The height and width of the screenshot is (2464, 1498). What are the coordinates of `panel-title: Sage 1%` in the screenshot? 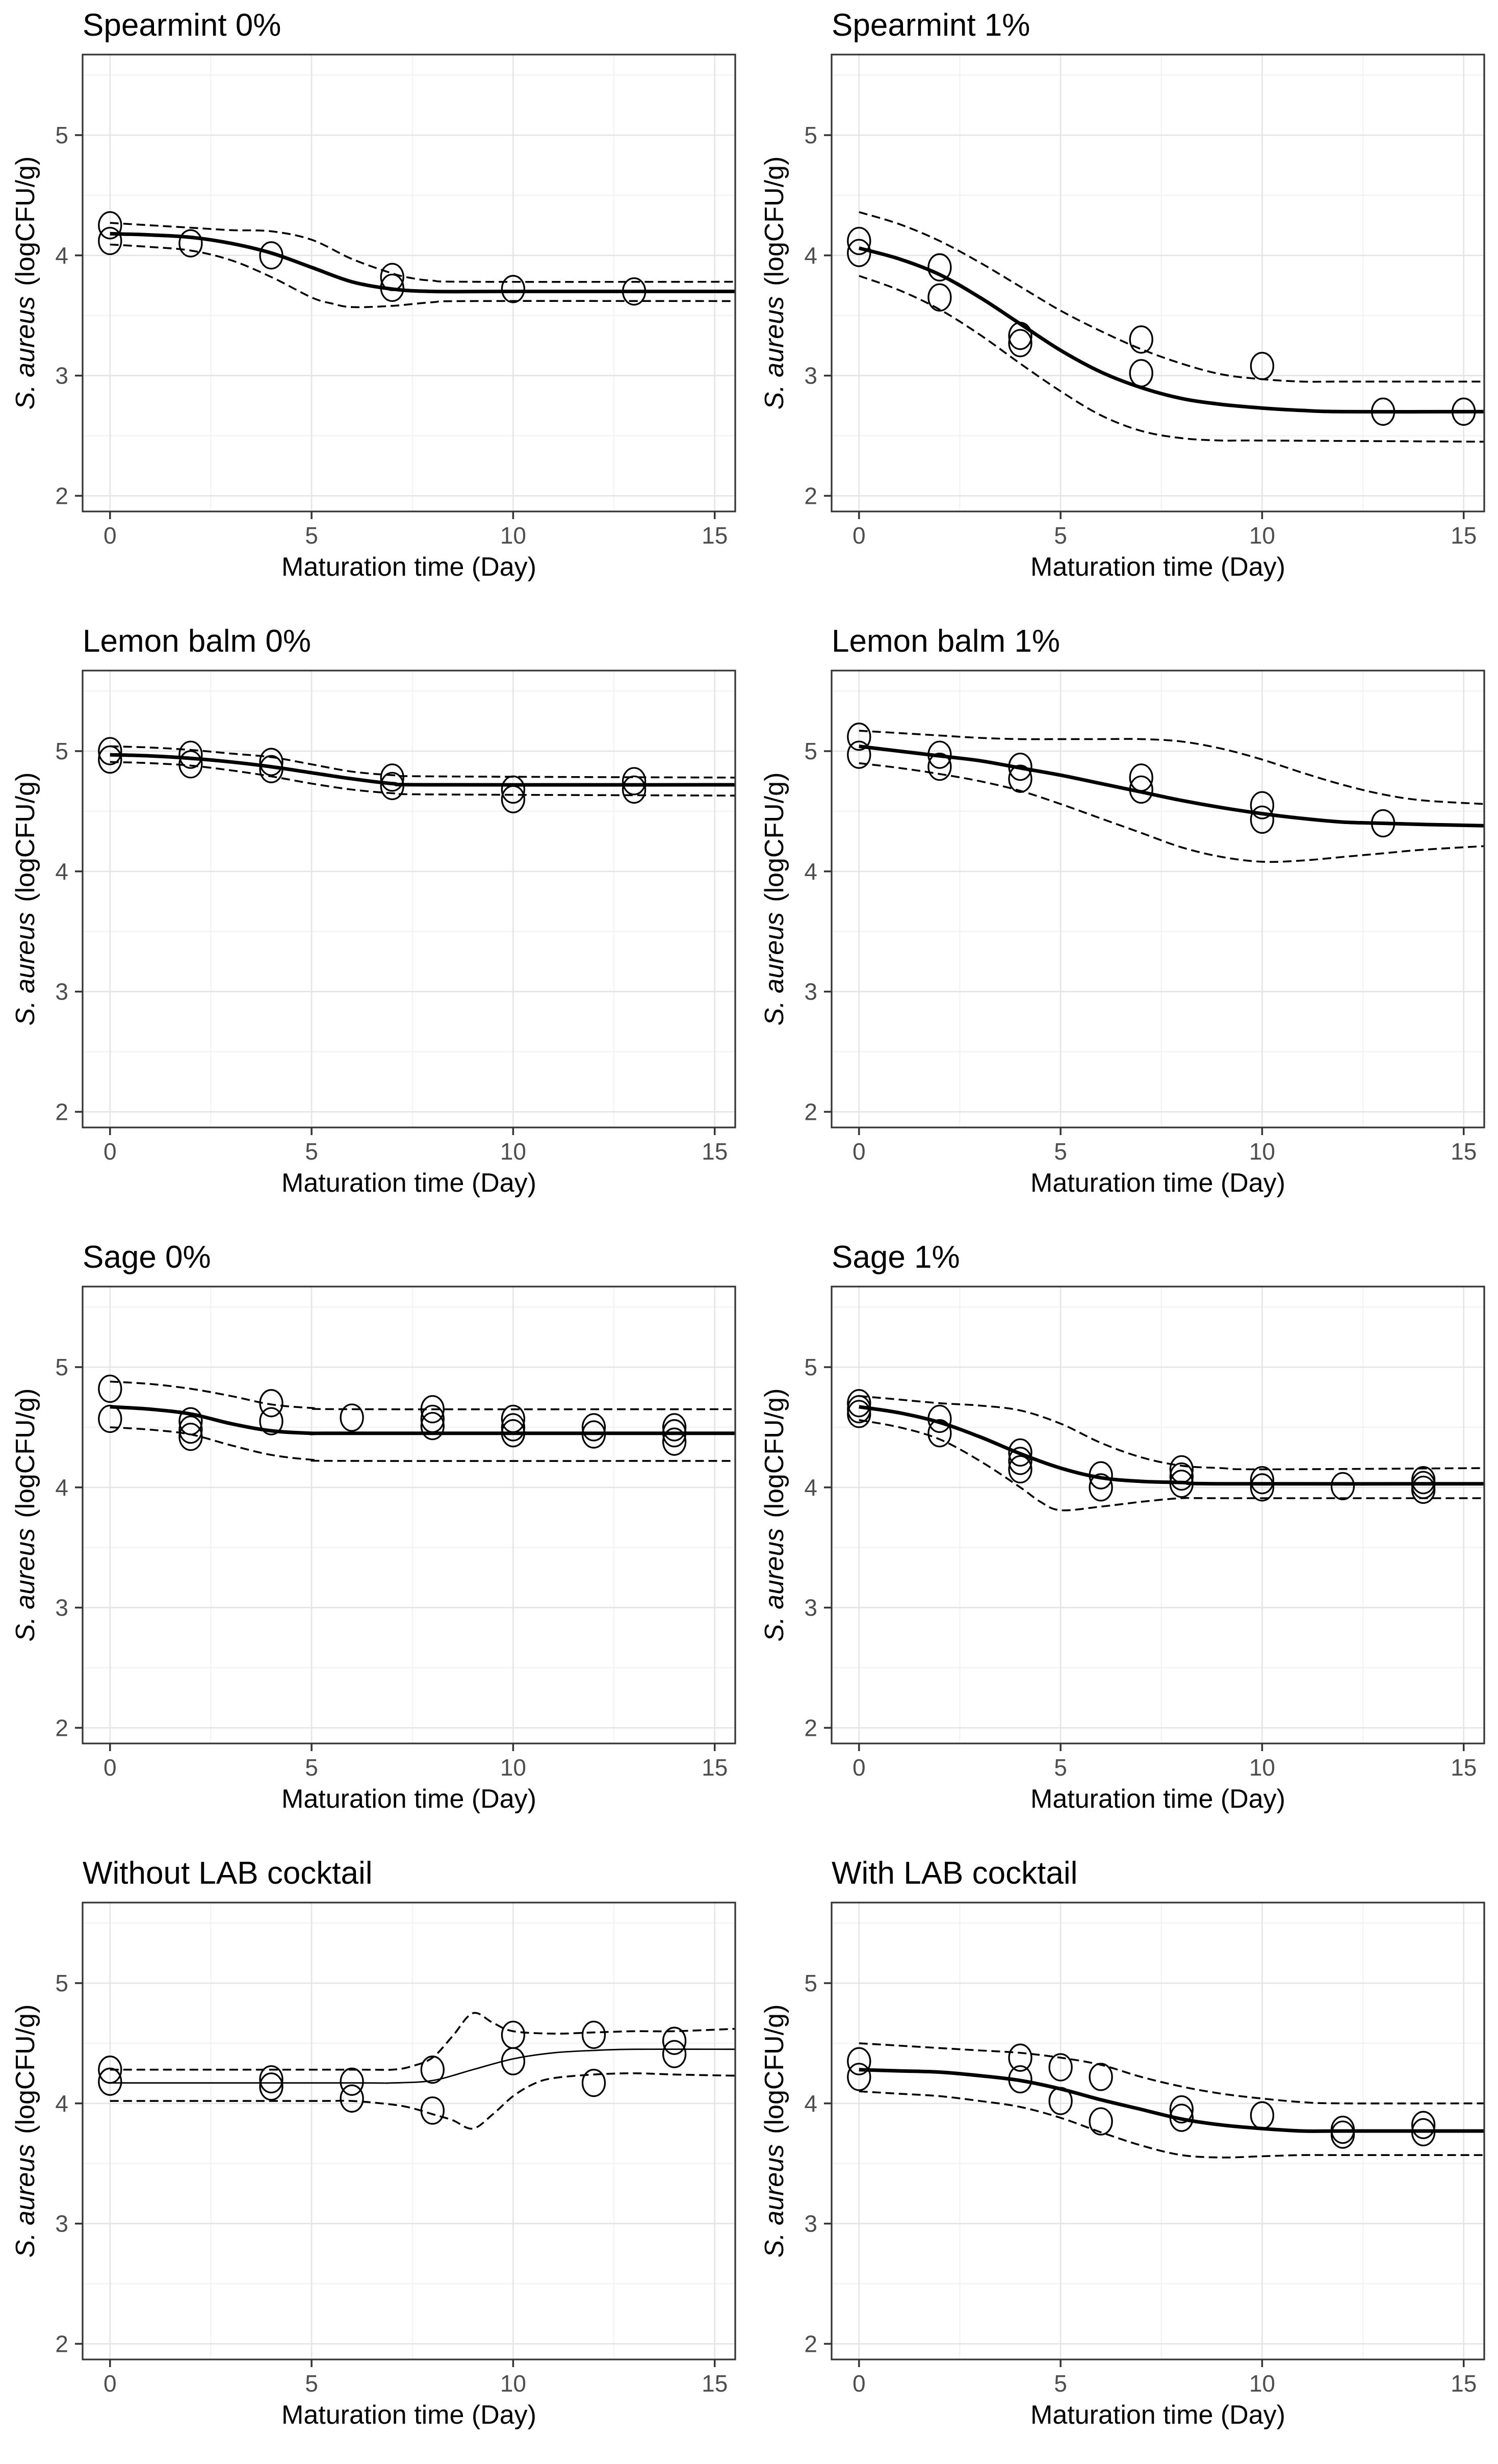 It's located at (896, 1258).